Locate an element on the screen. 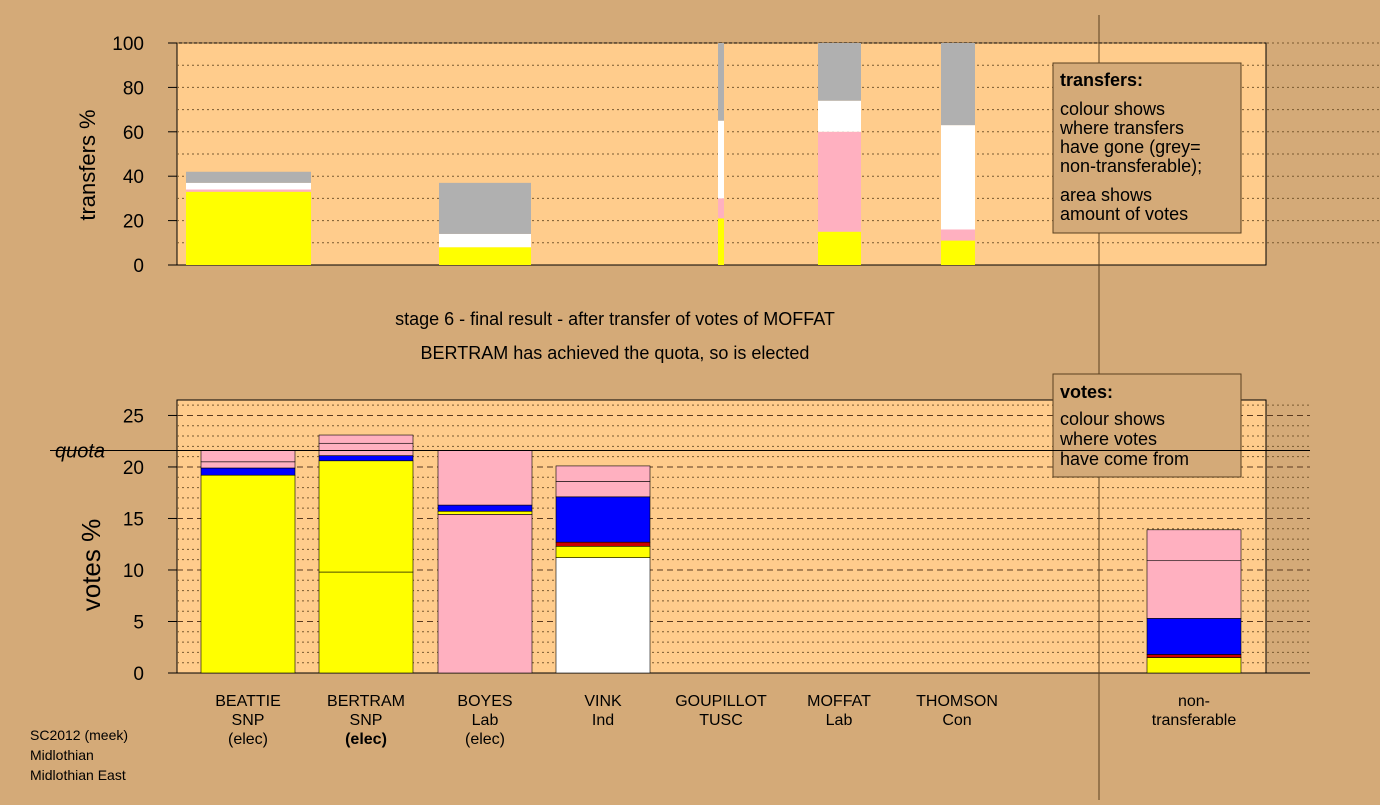 Image resolution: width=1380 pixels, height=805 pixels. candidate-label: Ind is located at coordinates (603, 720).